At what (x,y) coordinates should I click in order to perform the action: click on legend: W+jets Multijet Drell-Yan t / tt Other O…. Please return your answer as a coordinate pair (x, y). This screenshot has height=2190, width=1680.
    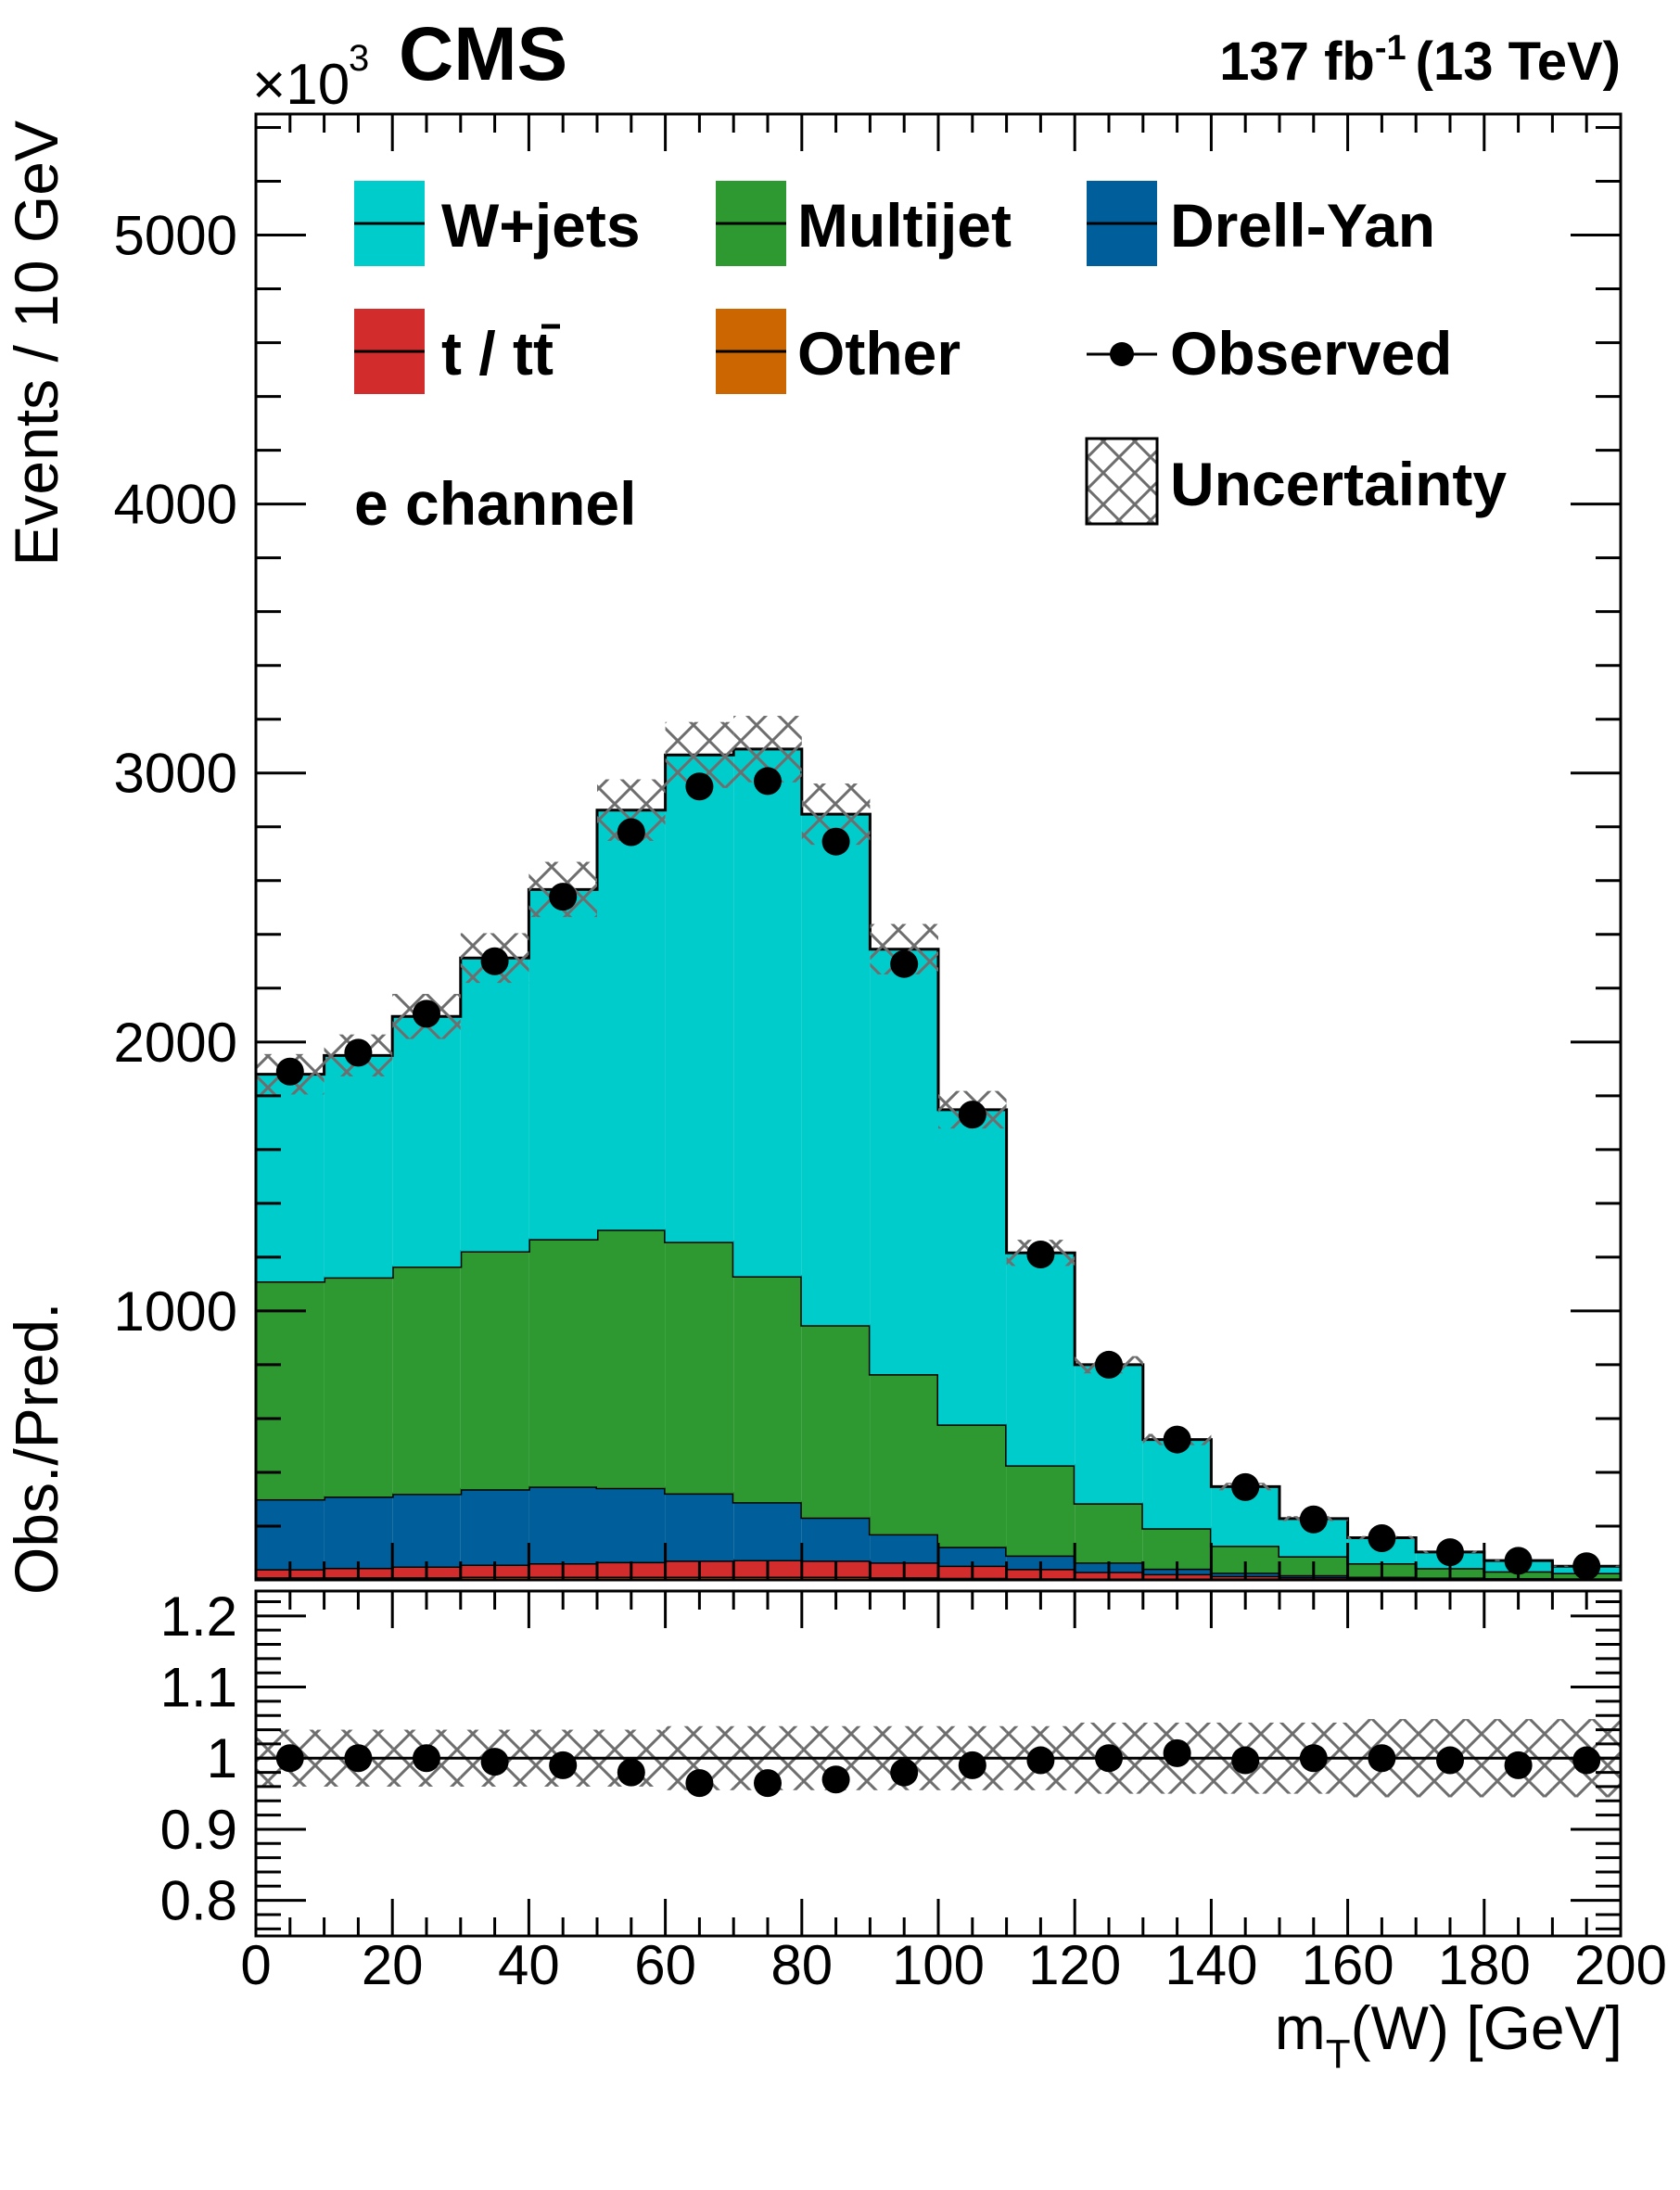
    Looking at the image, I should click on (930, 353).